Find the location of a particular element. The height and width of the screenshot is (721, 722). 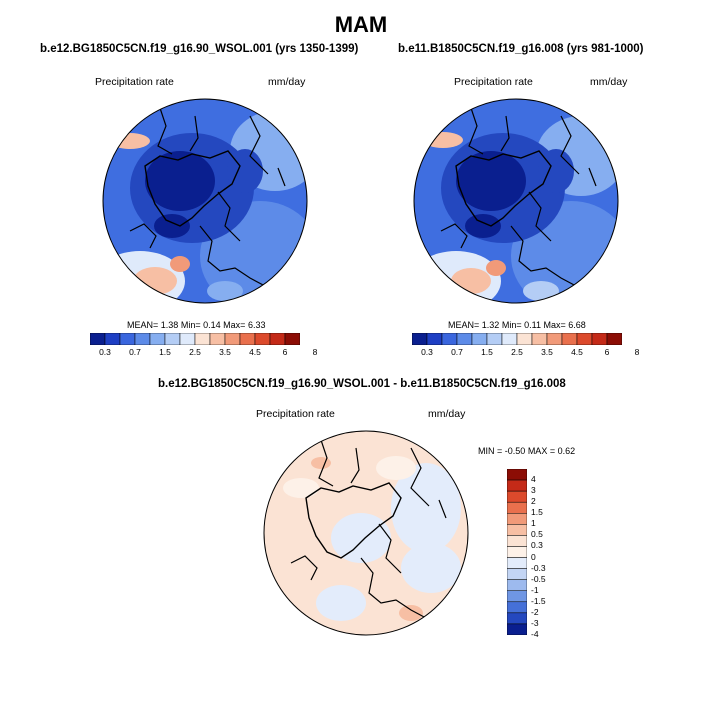

figure-title: MAM is located at coordinates (361, 24).